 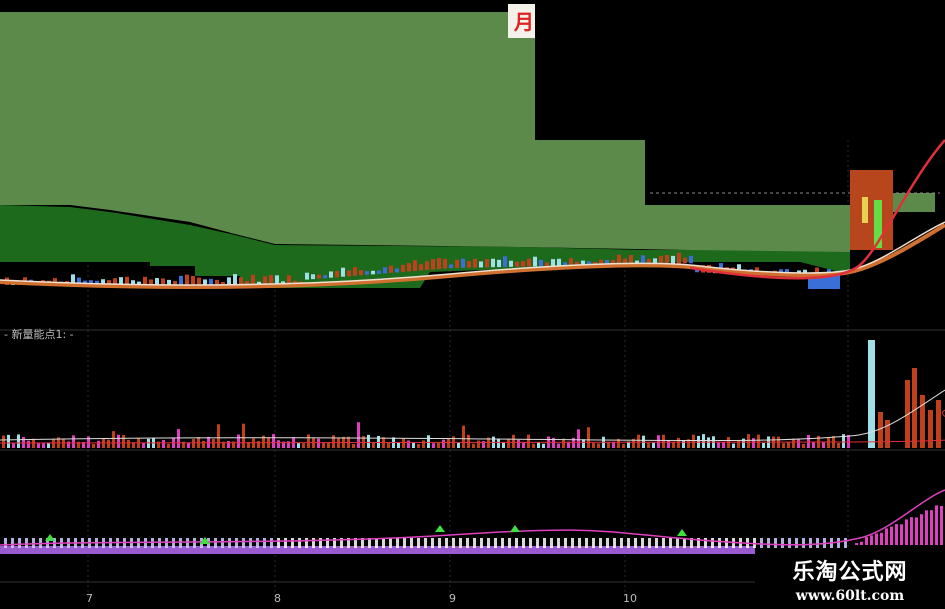 What do you see at coordinates (817, 209) in the screenshot?
I see `ma-line` at bounding box center [817, 209].